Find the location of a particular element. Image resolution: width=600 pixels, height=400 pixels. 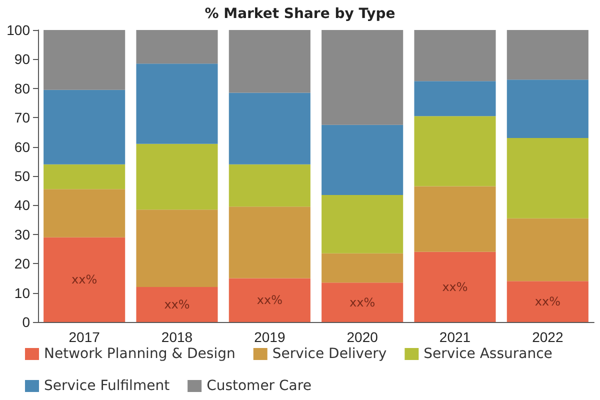

y-tick-label: 20 is located at coordinates (22, 264).